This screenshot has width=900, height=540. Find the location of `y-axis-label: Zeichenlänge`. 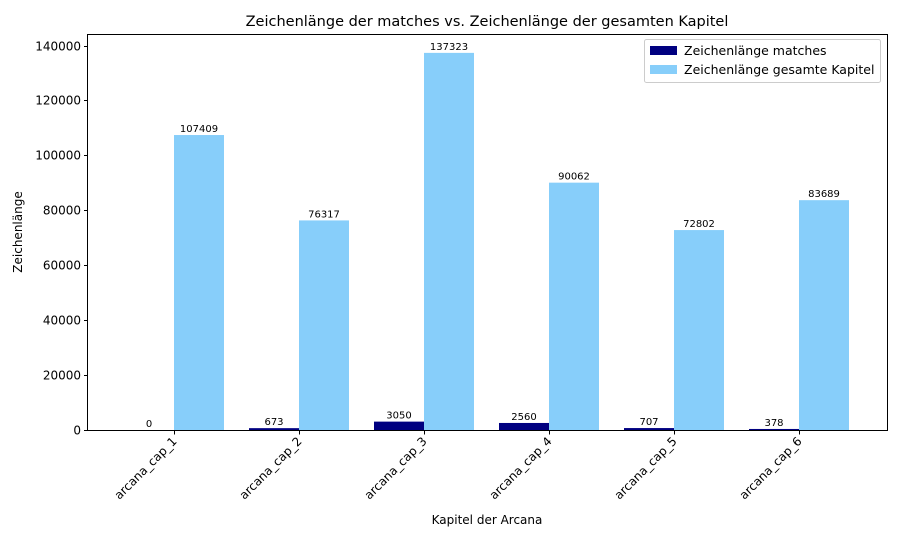

y-axis-label: Zeichenlänge is located at coordinates (18, 231).